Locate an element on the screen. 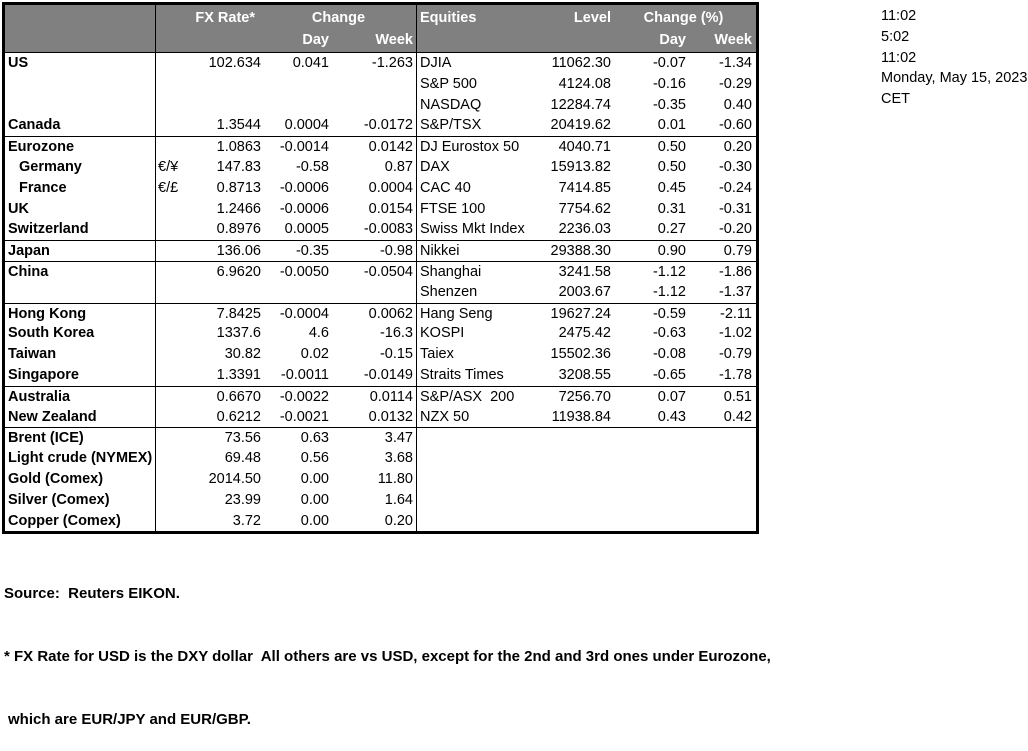  fx-day-change: 0.63 is located at coordinates (314, 438).